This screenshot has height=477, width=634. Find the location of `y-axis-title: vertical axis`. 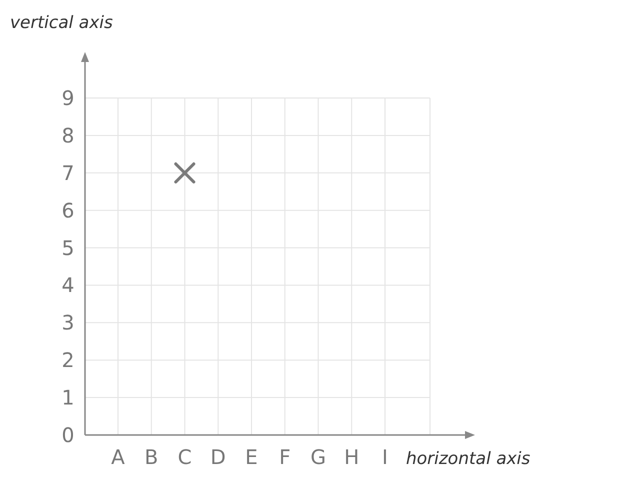

y-axis-title: vertical axis is located at coordinates (61, 23).